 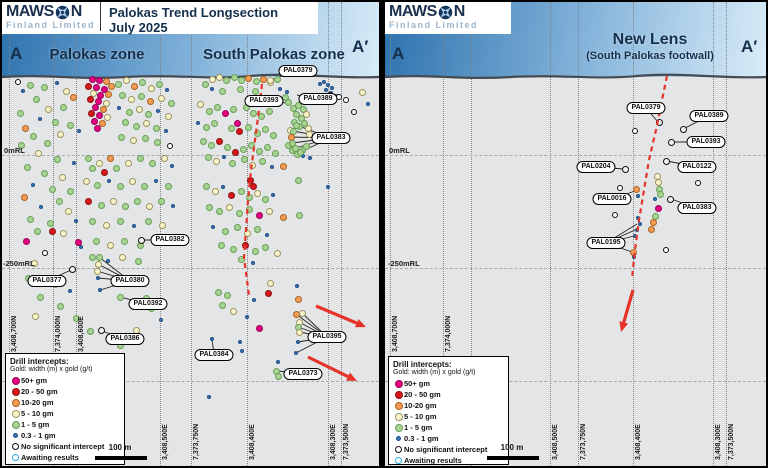 What do you see at coordinates (97, 54) in the screenshot?
I see `zone-title: Palokas zone` at bounding box center [97, 54].